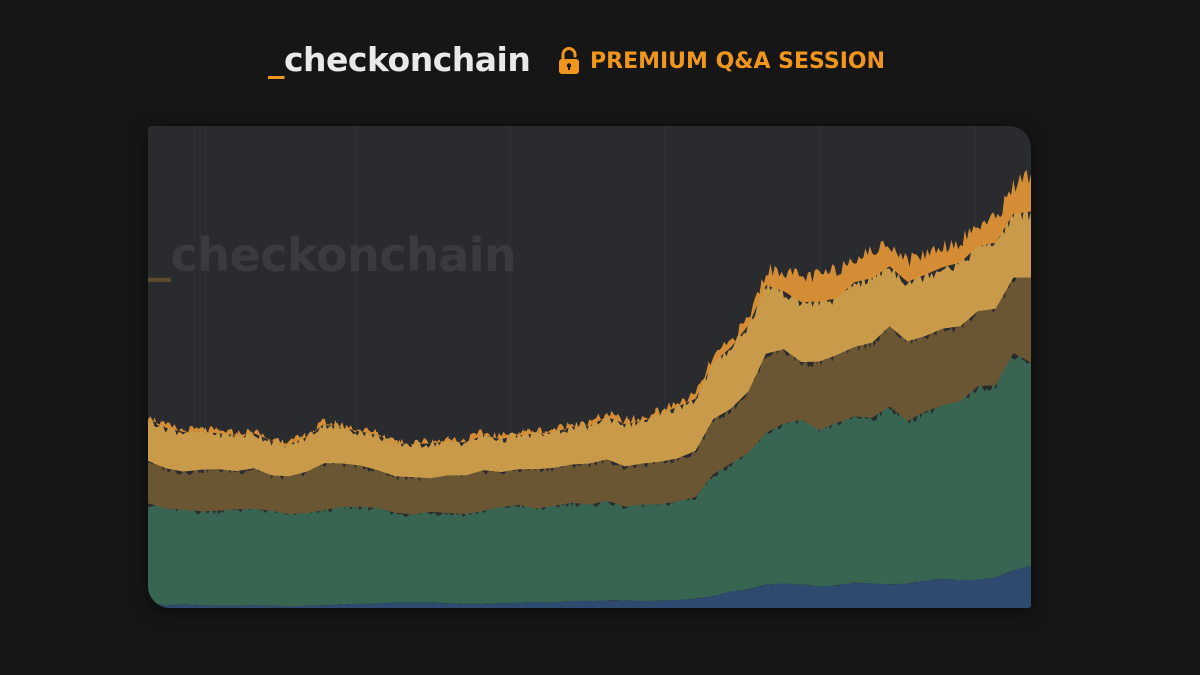  I want to click on premium-label: PREMIUM Q&A SESSION, so click(738, 61).